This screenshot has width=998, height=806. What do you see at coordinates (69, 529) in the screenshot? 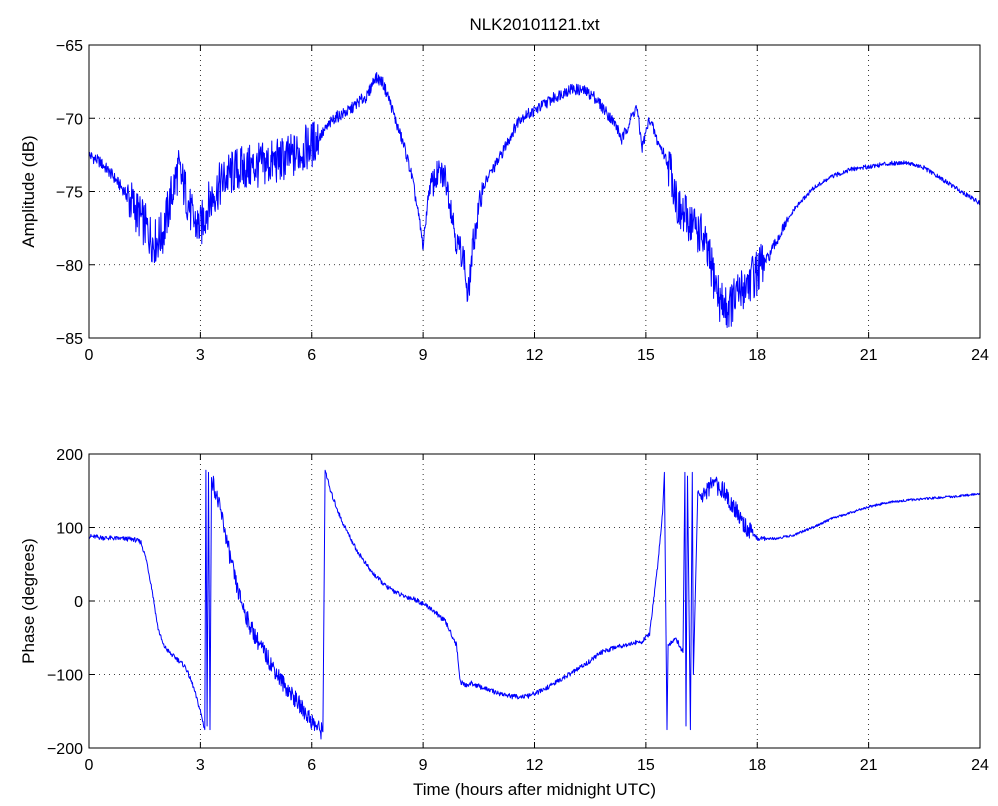
I see `y-tick-label: 100` at bounding box center [69, 529].